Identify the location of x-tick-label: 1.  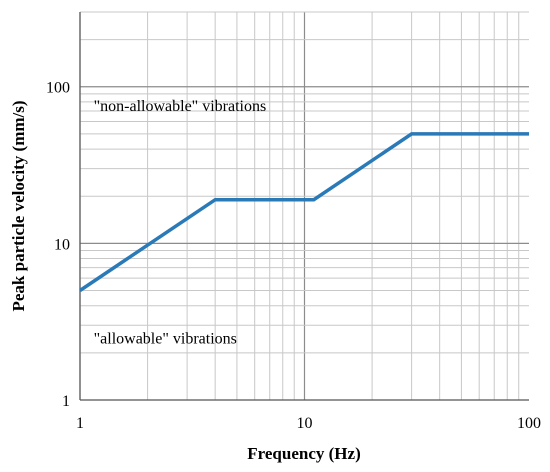
(80, 423).